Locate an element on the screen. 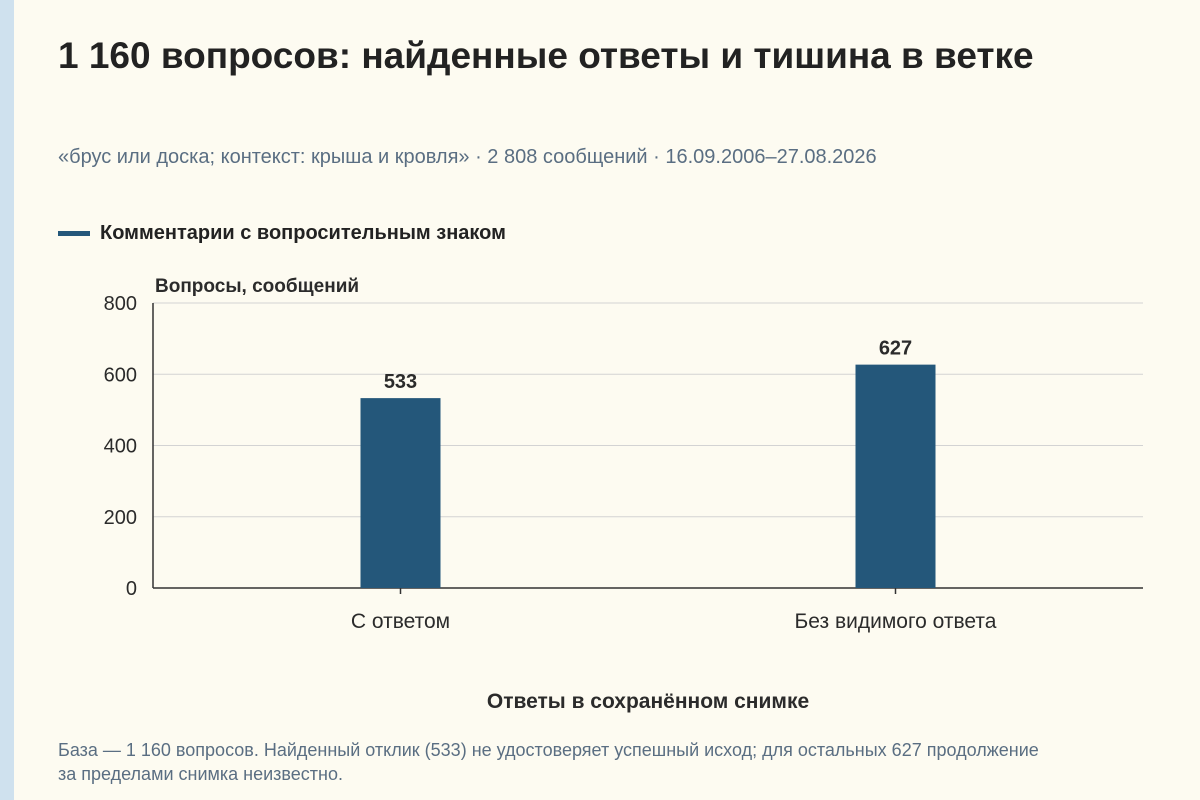 The width and height of the screenshot is (1200, 800). bar-value-label: 533 is located at coordinates (400, 382).